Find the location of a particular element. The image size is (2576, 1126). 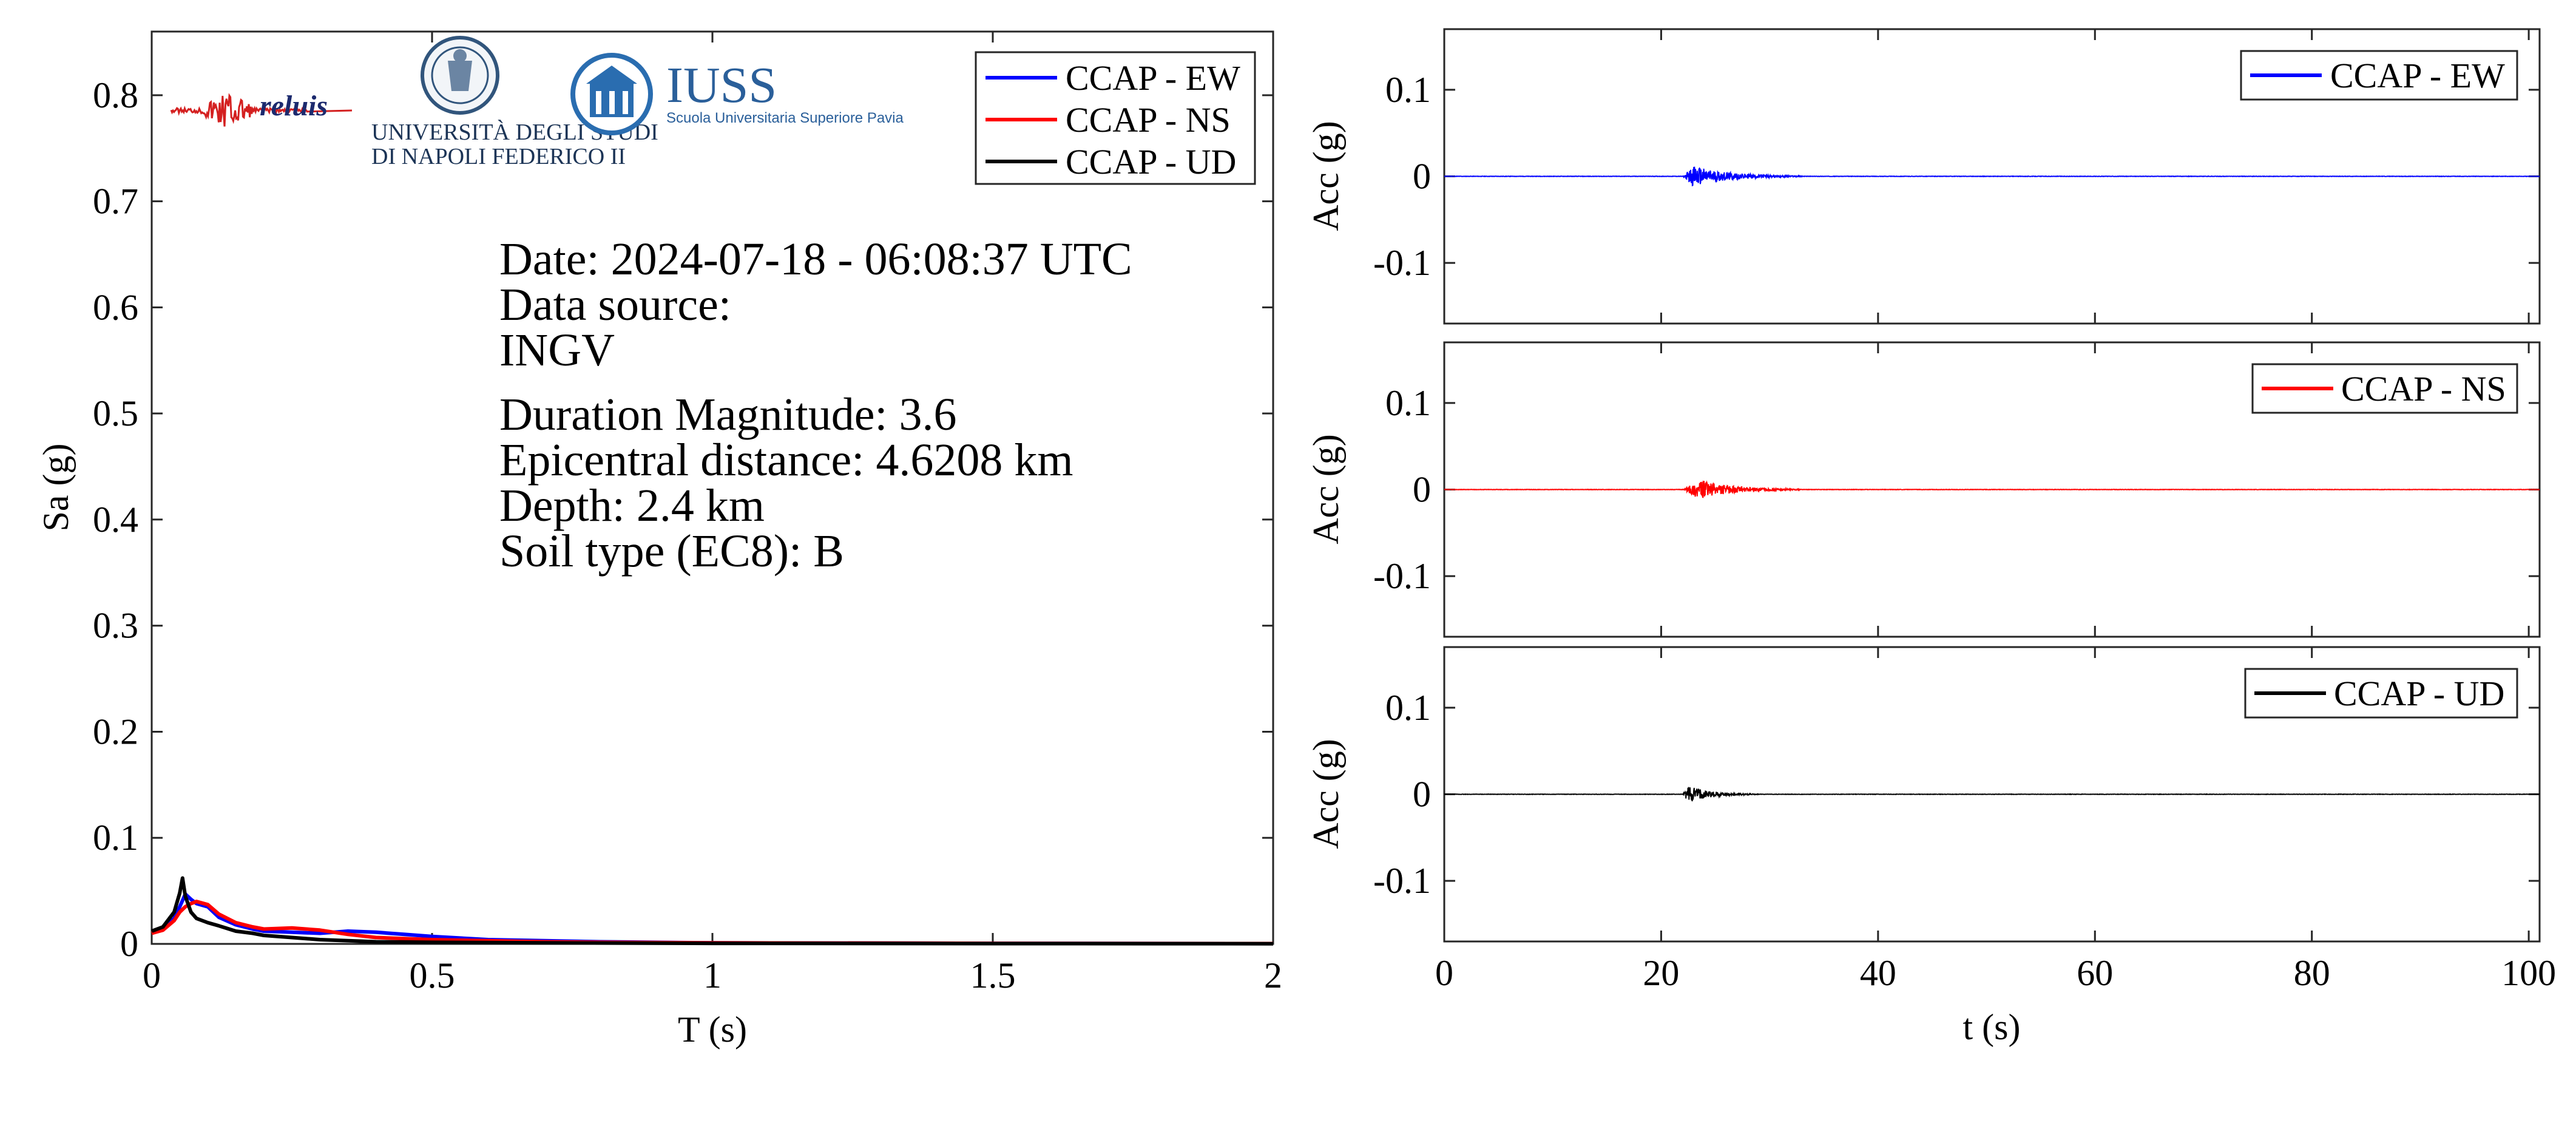

magnitude-text: Duration Magnitude: 3.6 is located at coordinates (728, 414).